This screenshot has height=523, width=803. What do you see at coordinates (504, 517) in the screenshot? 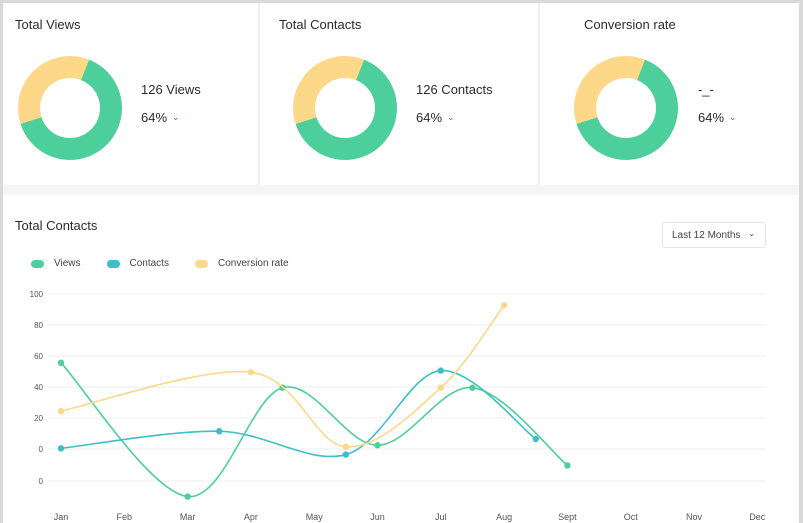
I see `x-tick-label: Aug` at bounding box center [504, 517].